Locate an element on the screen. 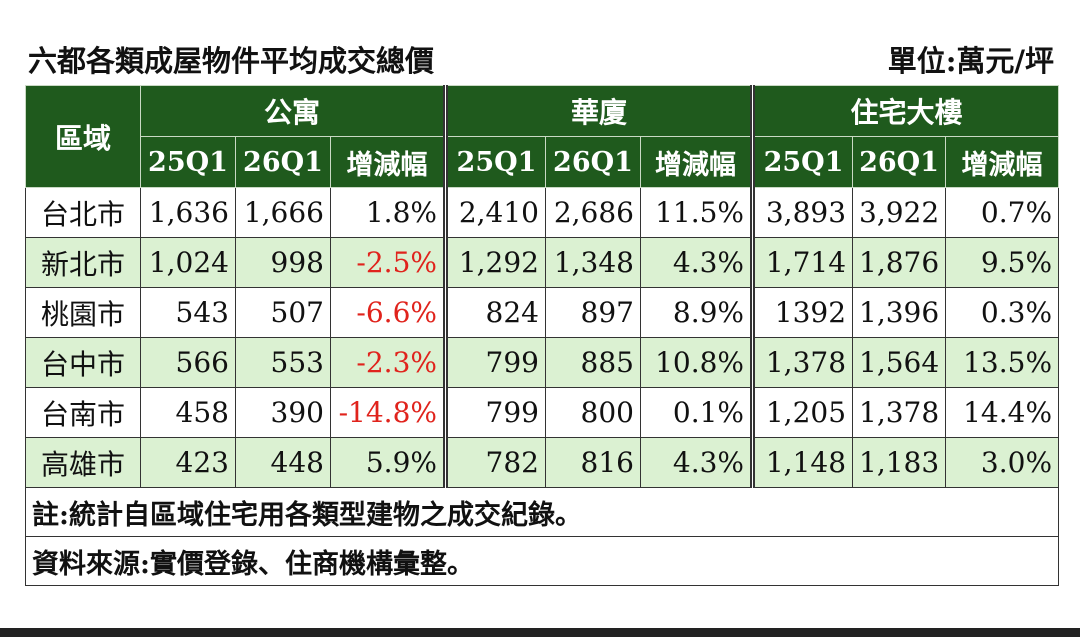  value-cell: 897 is located at coordinates (593, 312).